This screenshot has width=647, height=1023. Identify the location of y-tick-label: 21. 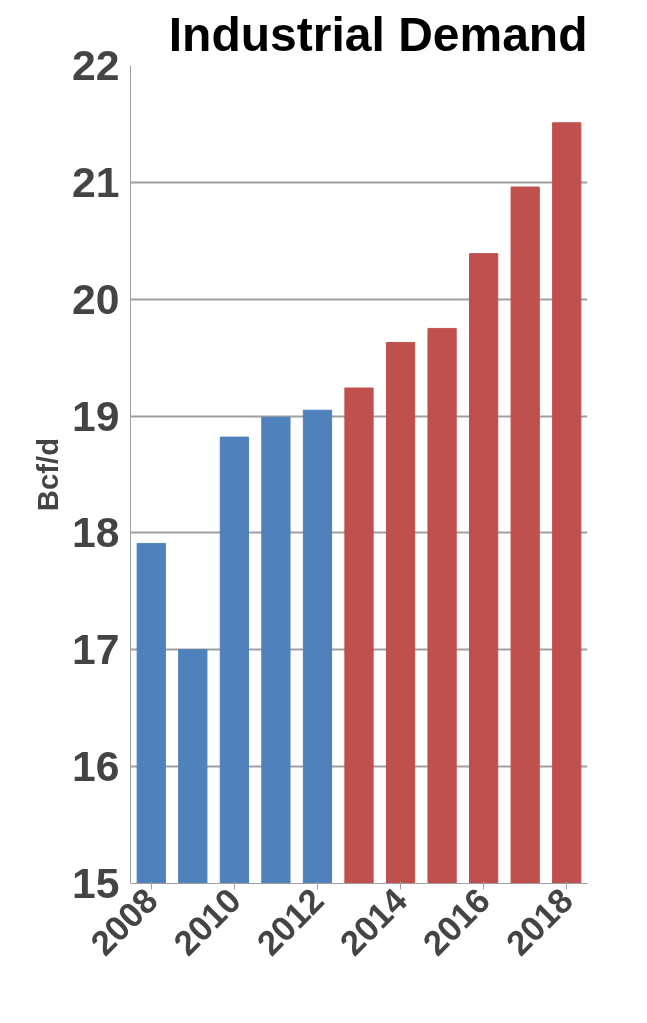
(96, 181).